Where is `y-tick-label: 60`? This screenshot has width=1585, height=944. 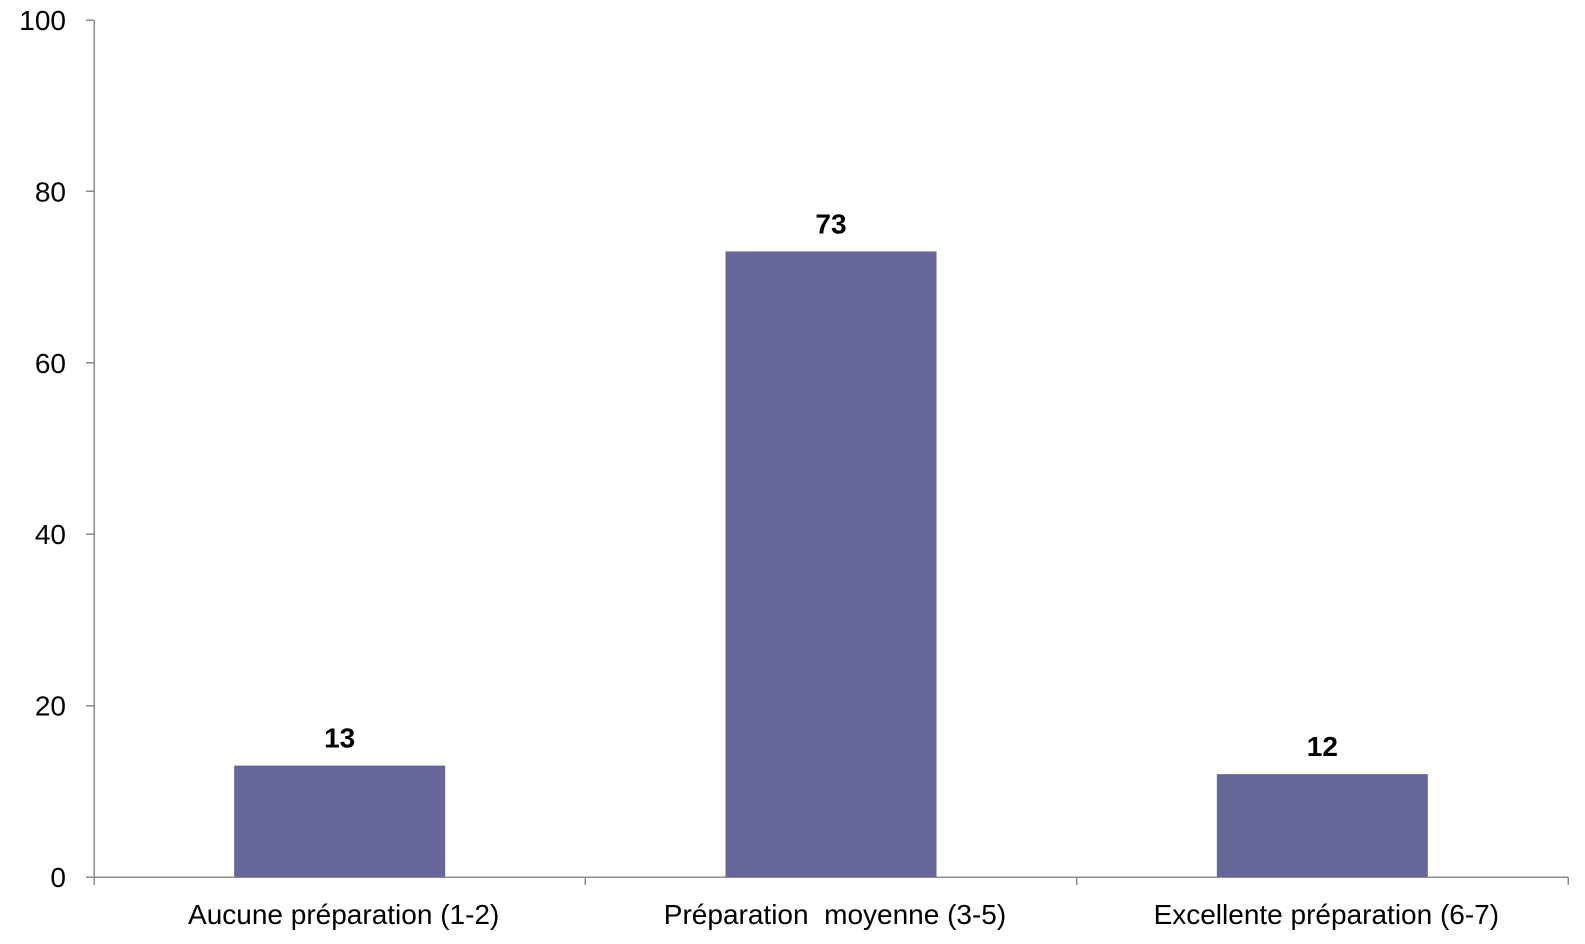
y-tick-label: 60 is located at coordinates (50, 363).